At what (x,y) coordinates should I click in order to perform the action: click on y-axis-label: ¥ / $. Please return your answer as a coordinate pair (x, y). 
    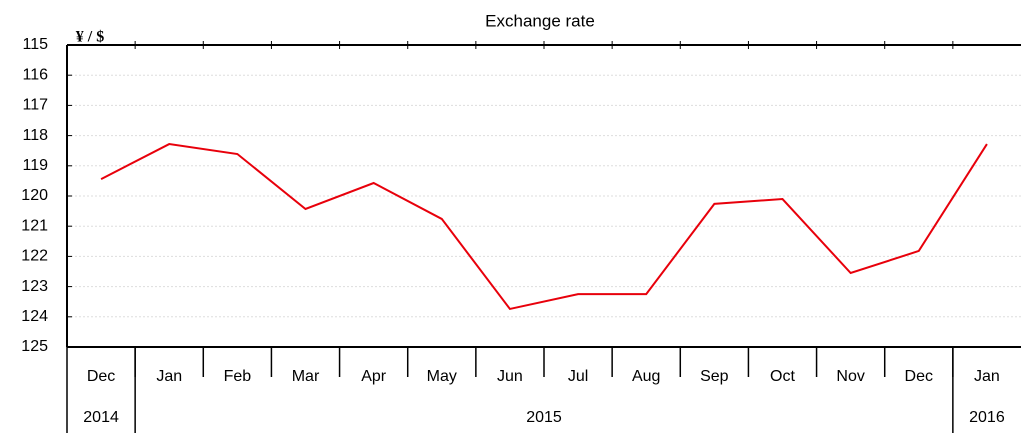
    Looking at the image, I should click on (90, 37).